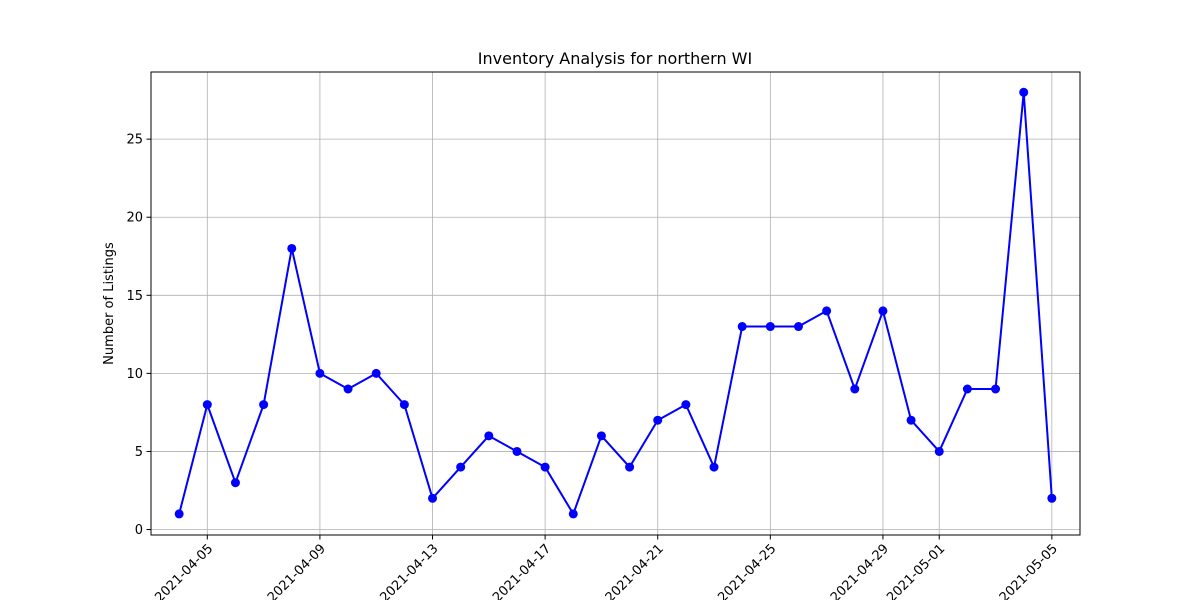 This screenshot has height=600, width=1200. I want to click on x-tick-label: 2021-04-05, so click(184, 570).